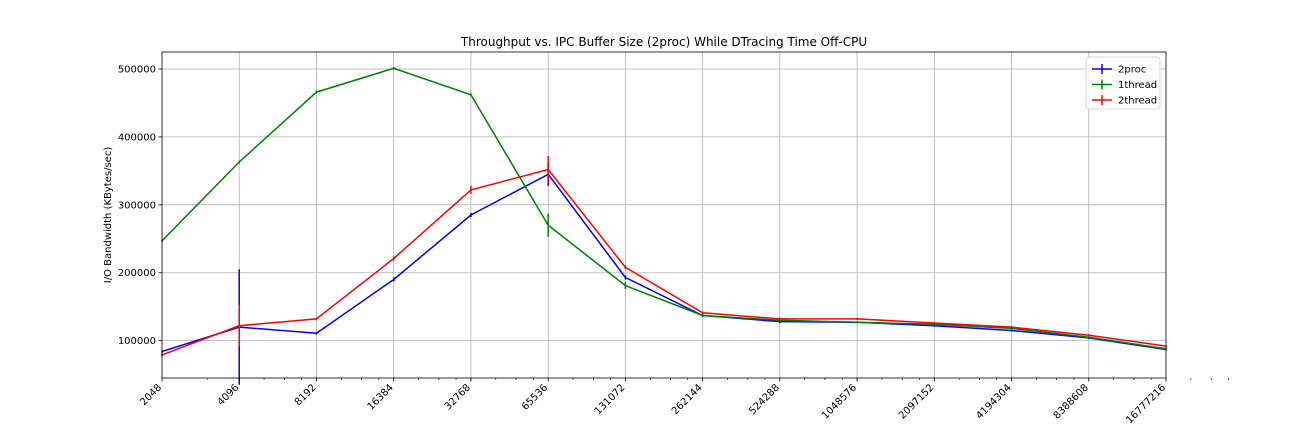  What do you see at coordinates (306, 395) in the screenshot?
I see `x-tick-label: 8192` at bounding box center [306, 395].